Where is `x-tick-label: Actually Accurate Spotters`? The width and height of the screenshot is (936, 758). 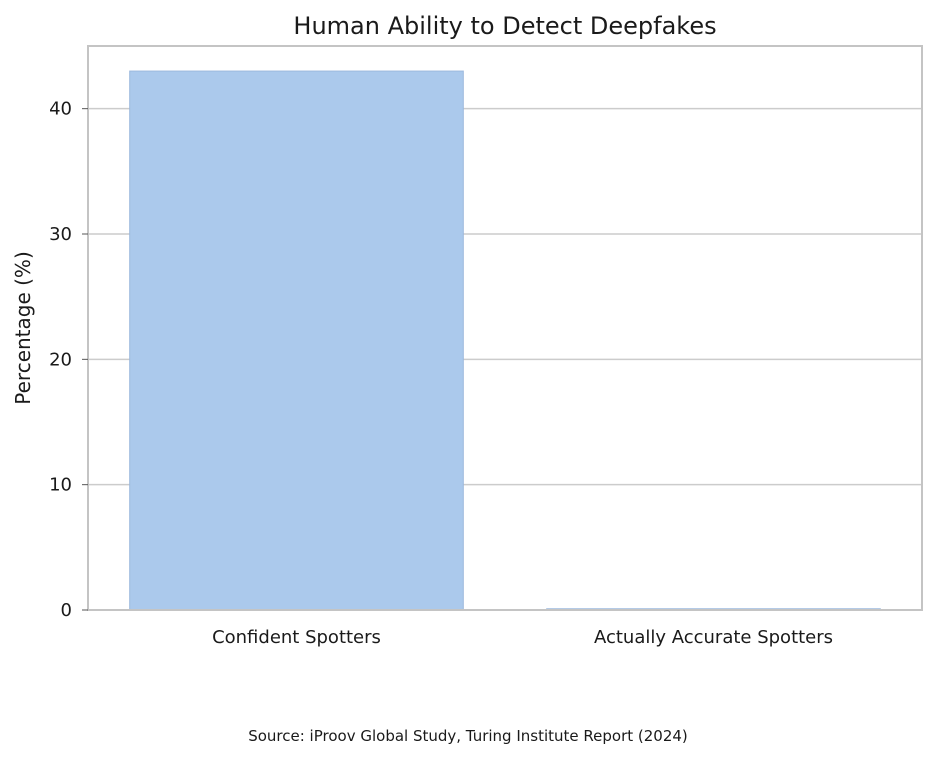
x-tick-label: Actually Accurate Spotters is located at coordinates (713, 637).